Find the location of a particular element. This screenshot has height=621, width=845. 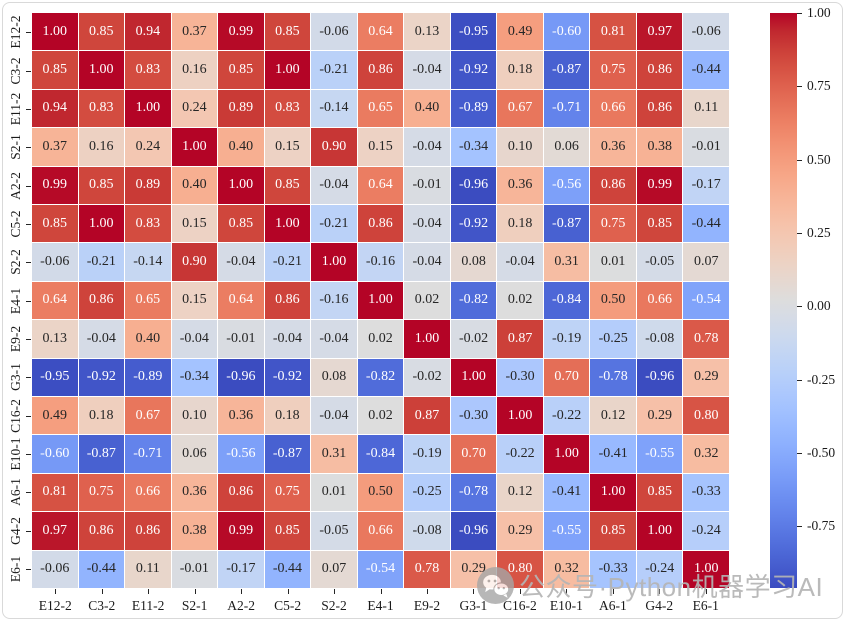

row-label-E10-1: E10-1 is located at coordinates (15, 454).